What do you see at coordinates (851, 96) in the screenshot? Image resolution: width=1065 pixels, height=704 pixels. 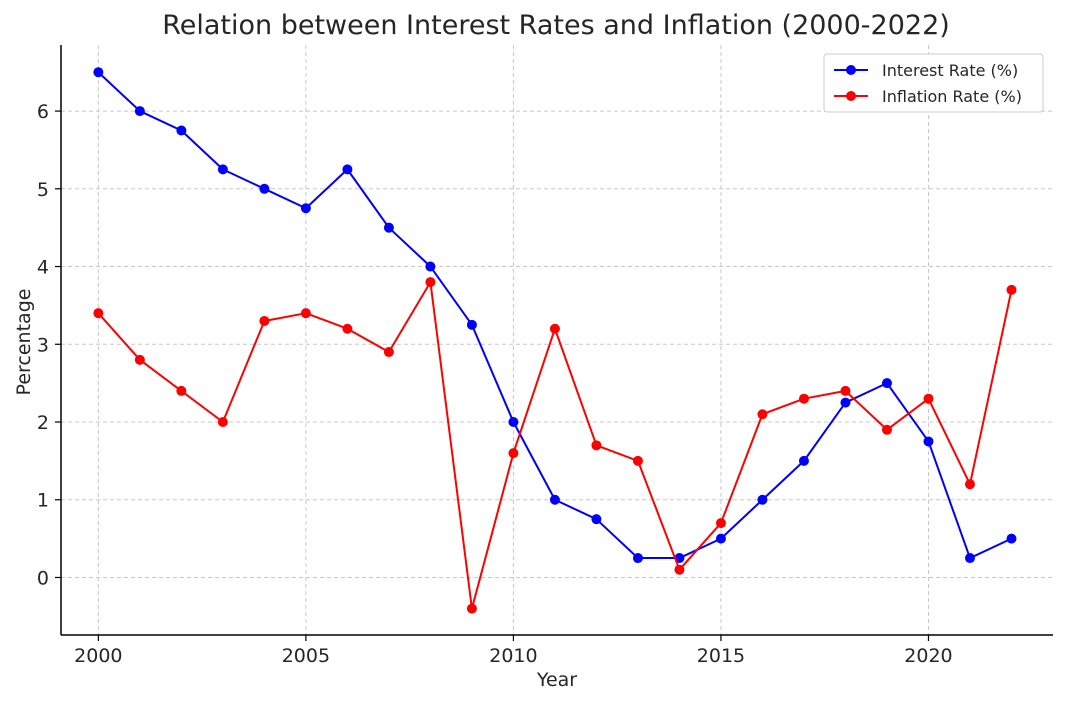 I see `legend-marker-inflation` at bounding box center [851, 96].